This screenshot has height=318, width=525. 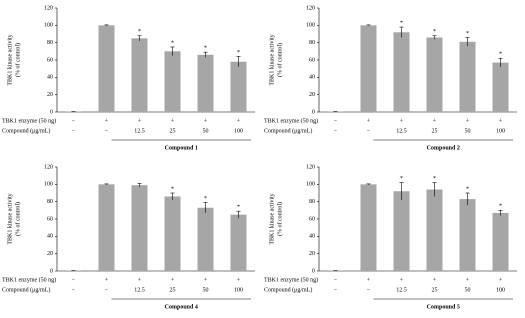 I want to click on compound-label: Compound 2, so click(x=443, y=148).